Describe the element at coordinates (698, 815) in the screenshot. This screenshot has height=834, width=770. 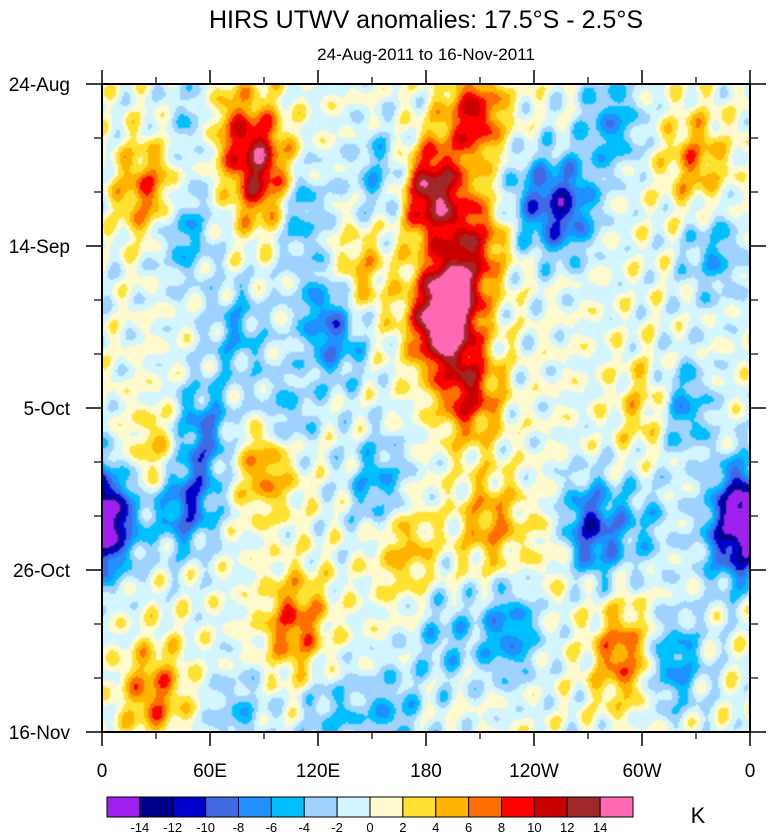
I see `units-label: K` at that location.